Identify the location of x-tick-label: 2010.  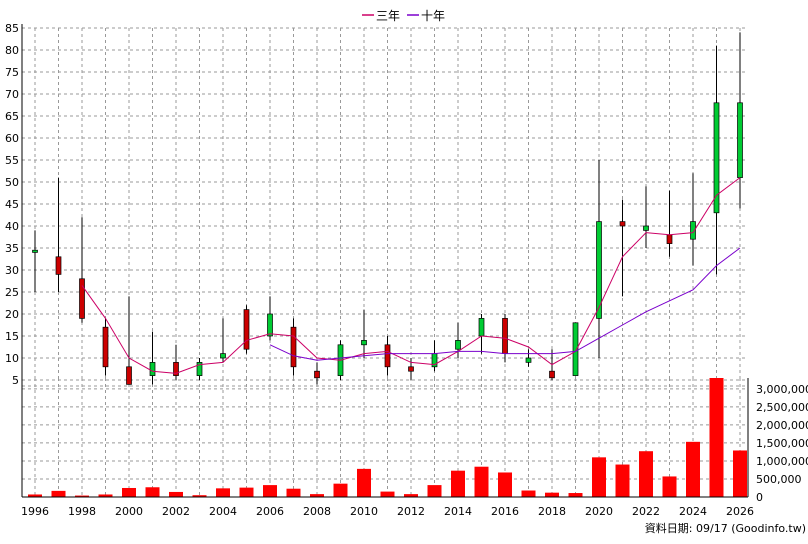
(364, 511).